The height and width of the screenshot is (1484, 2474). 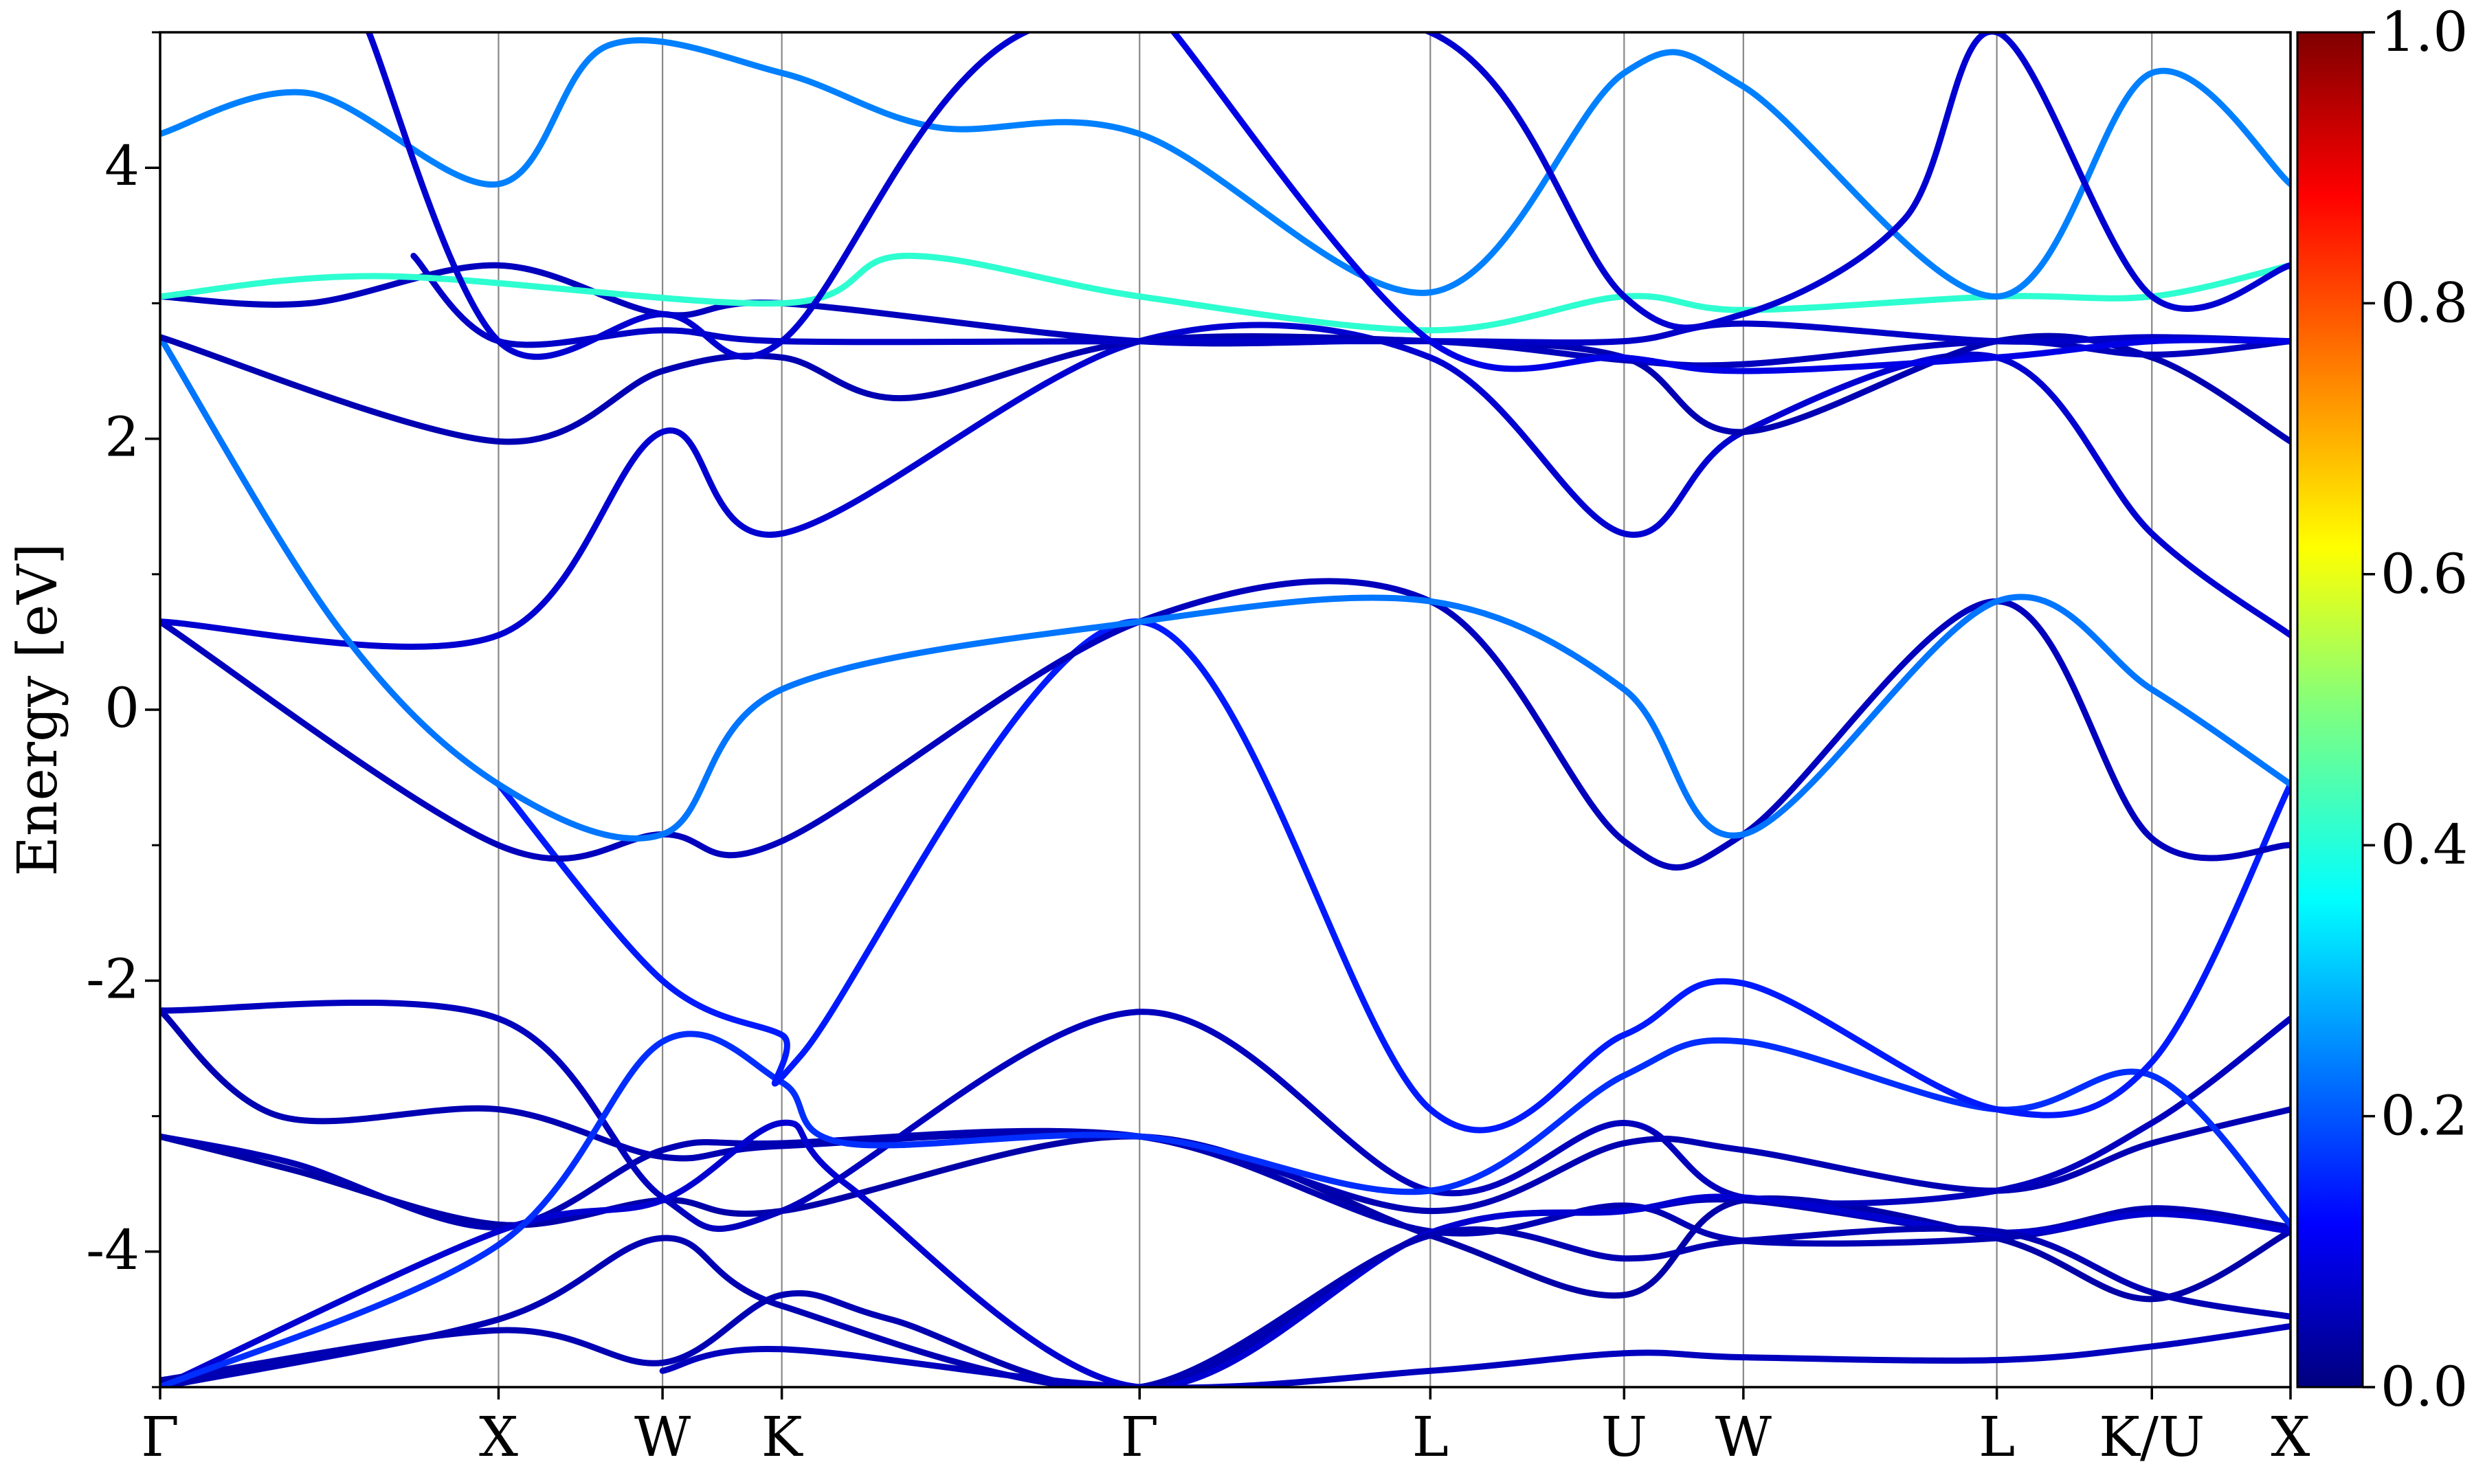 What do you see at coordinates (2424, 303) in the screenshot?
I see `colorbar-tick-label: 0.8` at bounding box center [2424, 303].